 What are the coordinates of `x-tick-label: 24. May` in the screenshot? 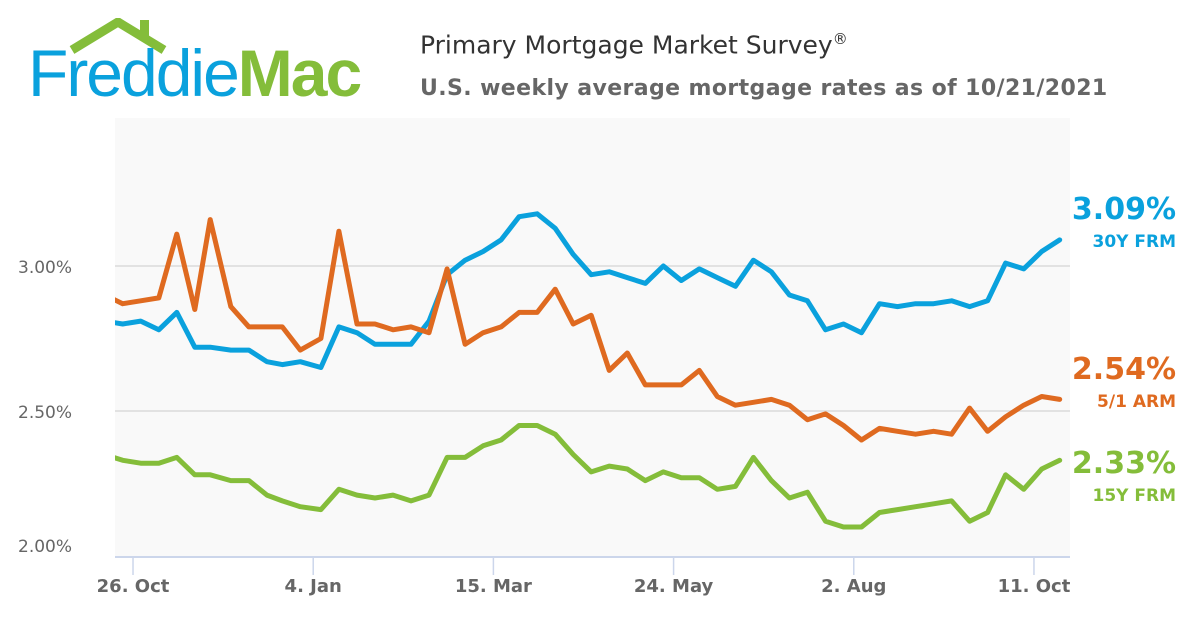 It's located at (674, 586).